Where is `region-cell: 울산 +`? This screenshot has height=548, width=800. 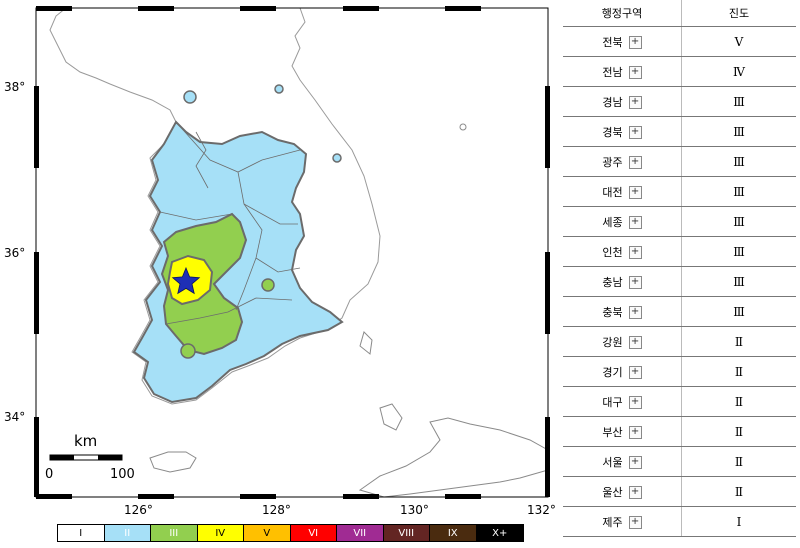
region-cell: 울산 + is located at coordinates (622, 491).